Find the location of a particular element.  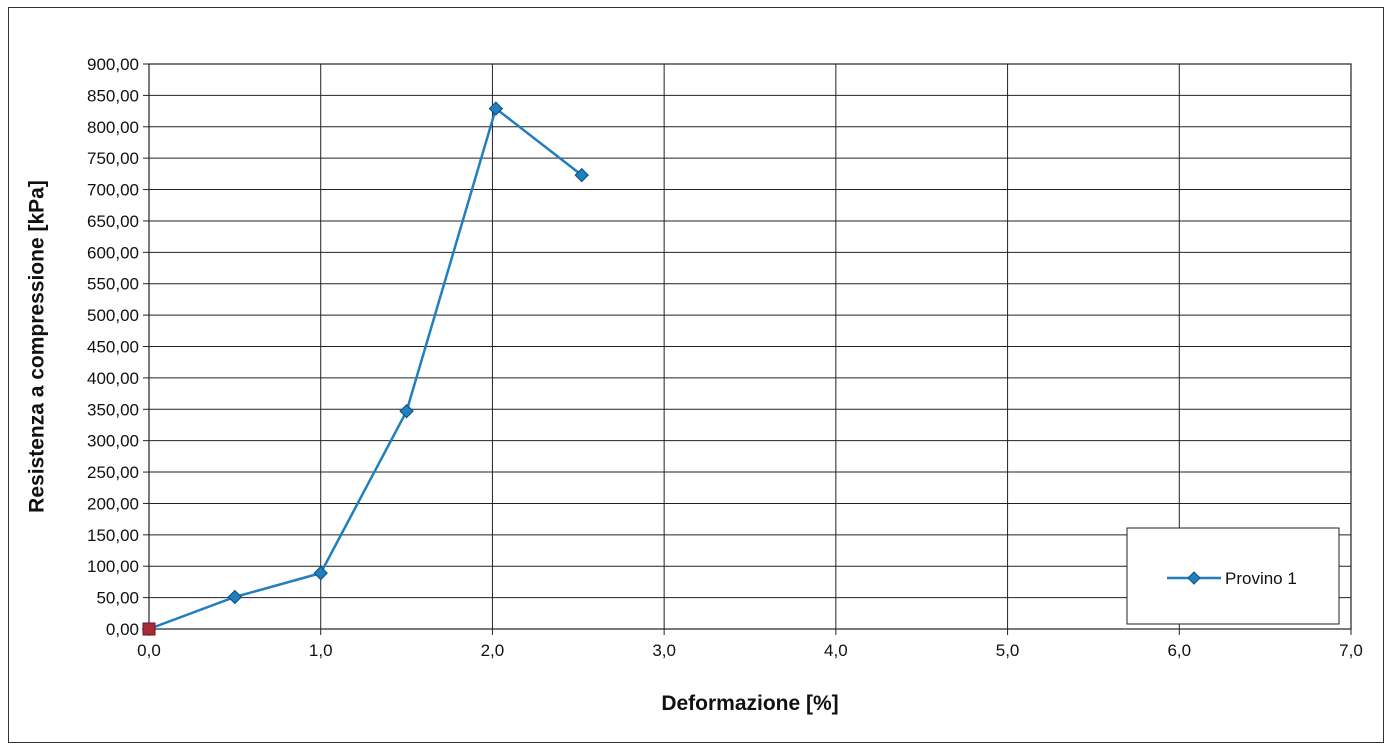

y-tick-label: 0,00 is located at coordinates (122, 629).